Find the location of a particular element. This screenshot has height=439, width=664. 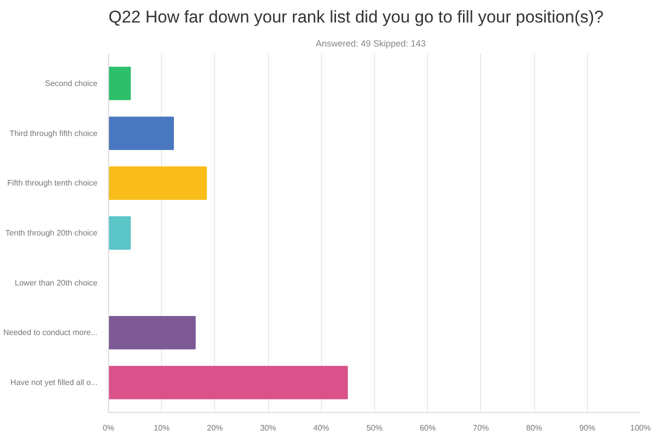

x-tick-label: 60% is located at coordinates (428, 428).